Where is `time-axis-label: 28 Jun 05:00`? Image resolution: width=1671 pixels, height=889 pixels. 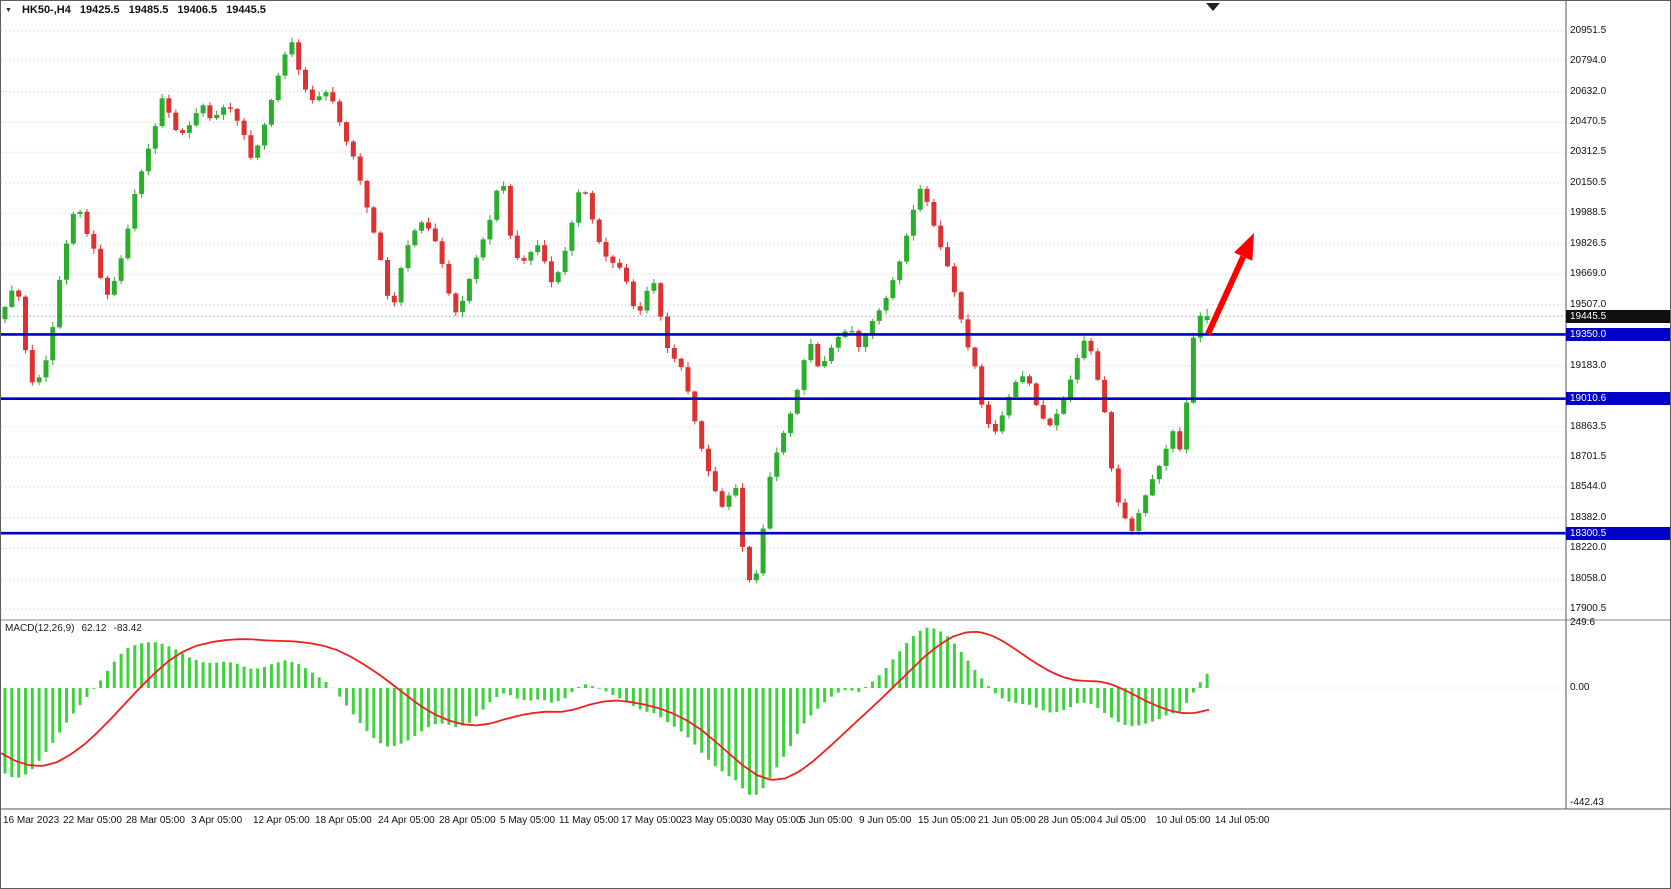 time-axis-label: 28 Jun 05:00 is located at coordinates (1067, 820).